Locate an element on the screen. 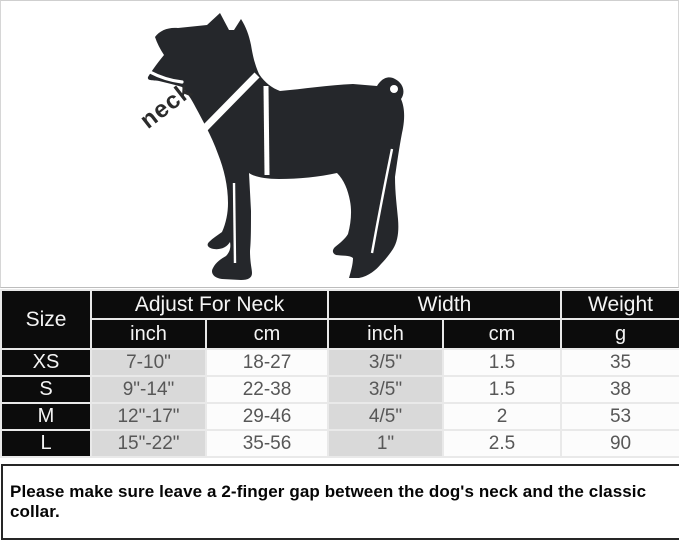  cell-m-neck-cm: 29-46 is located at coordinates (267, 416).